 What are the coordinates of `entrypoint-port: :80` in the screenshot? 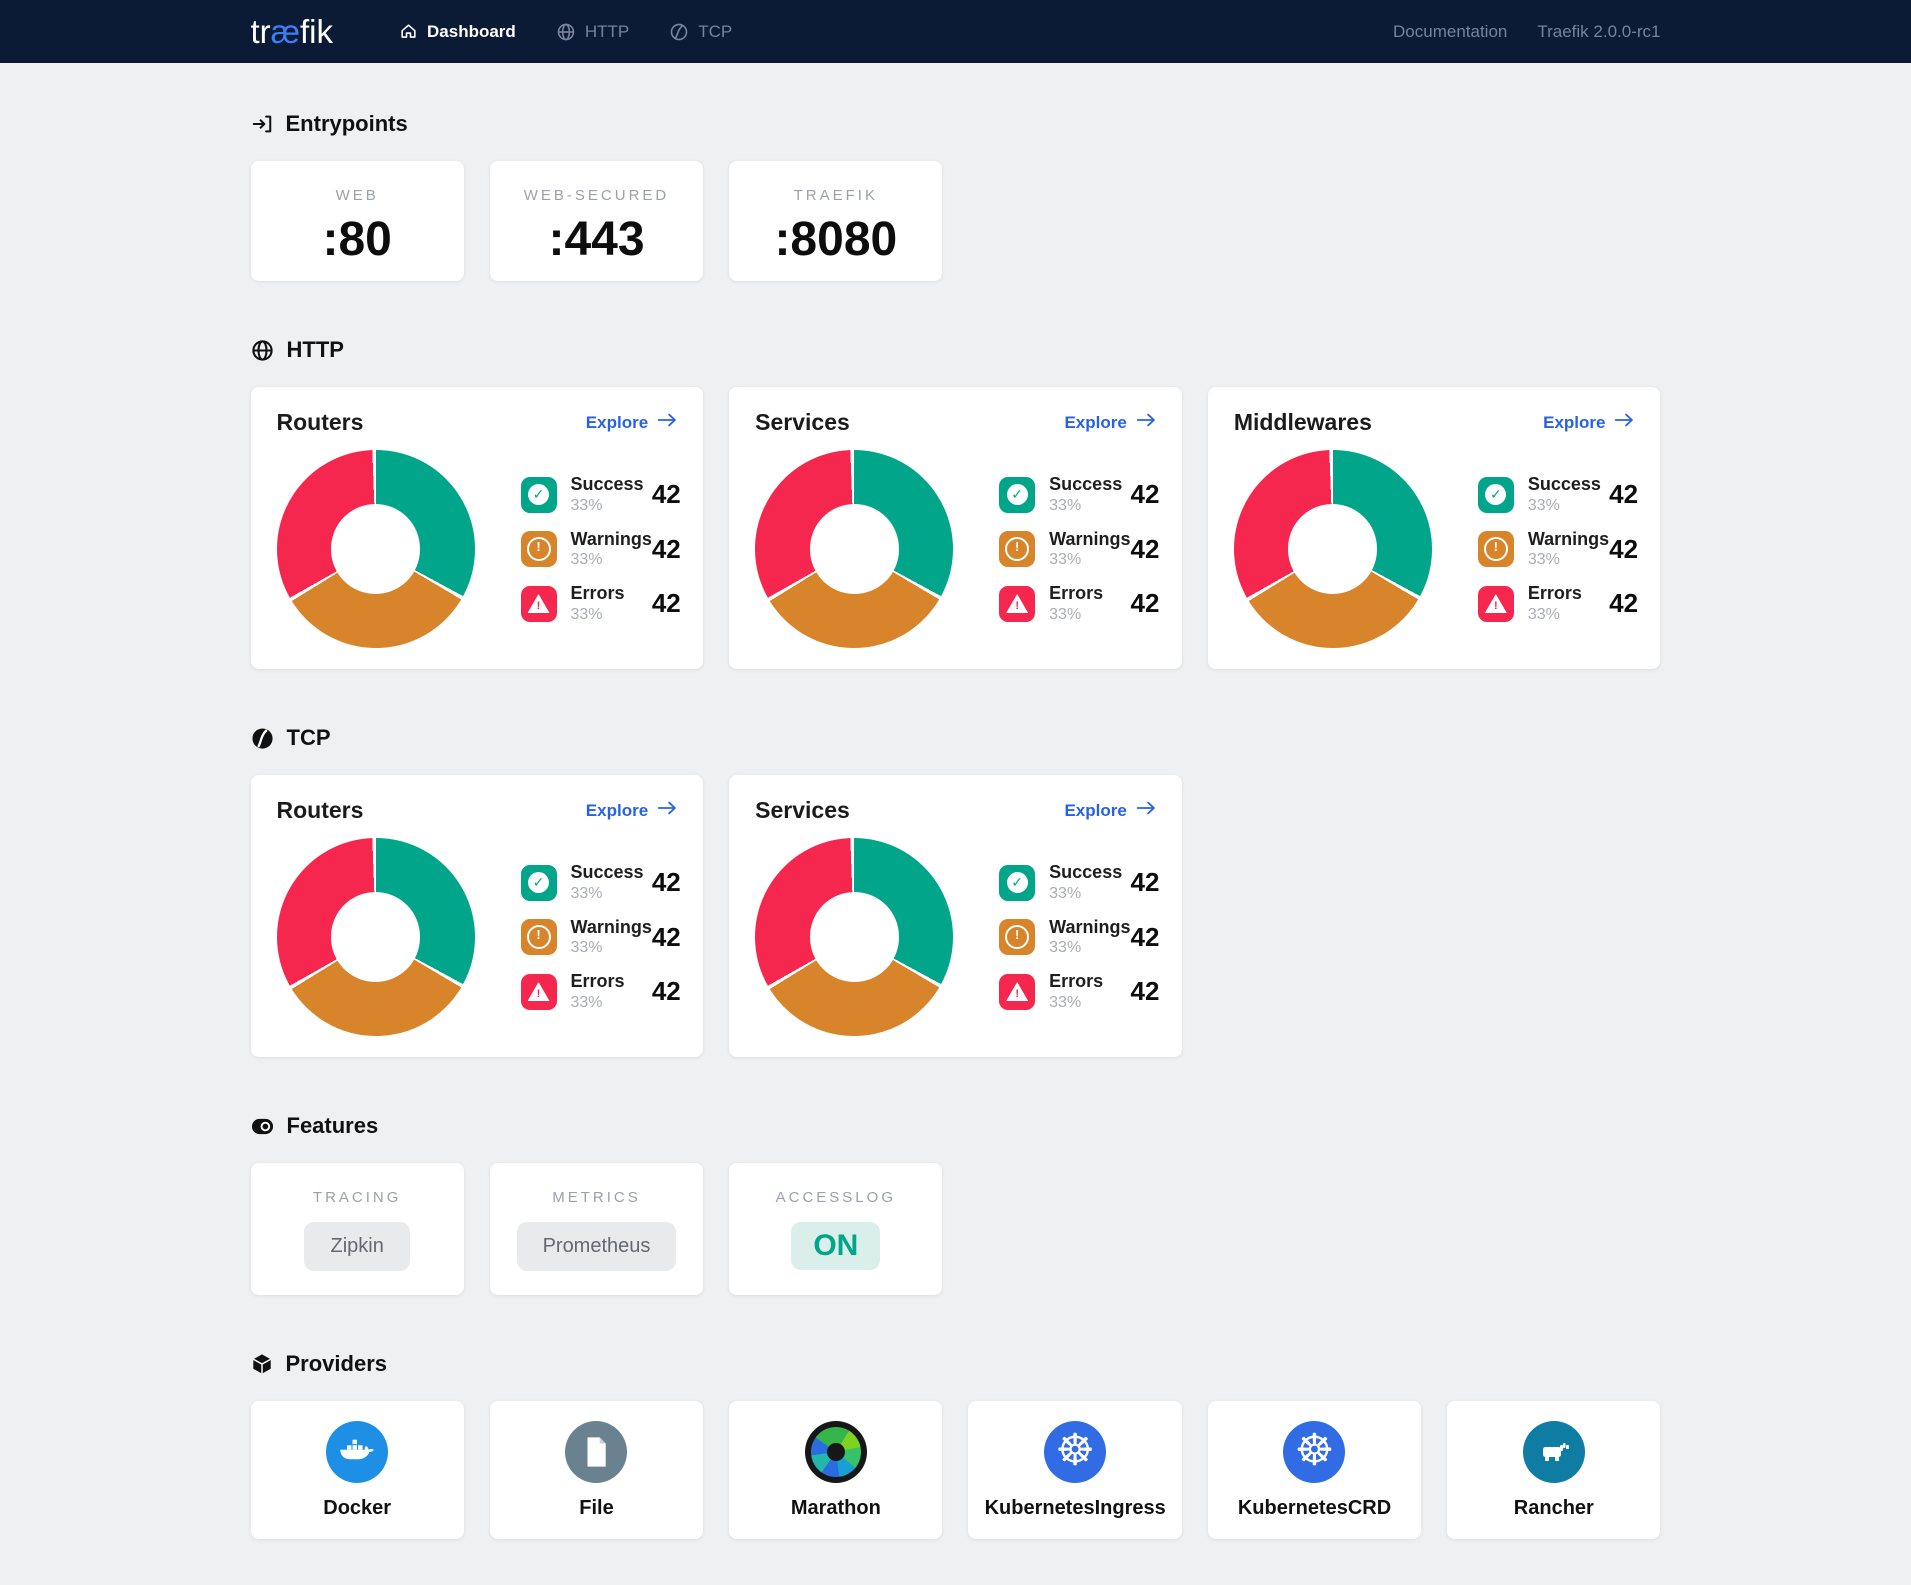 It's located at (357, 239).